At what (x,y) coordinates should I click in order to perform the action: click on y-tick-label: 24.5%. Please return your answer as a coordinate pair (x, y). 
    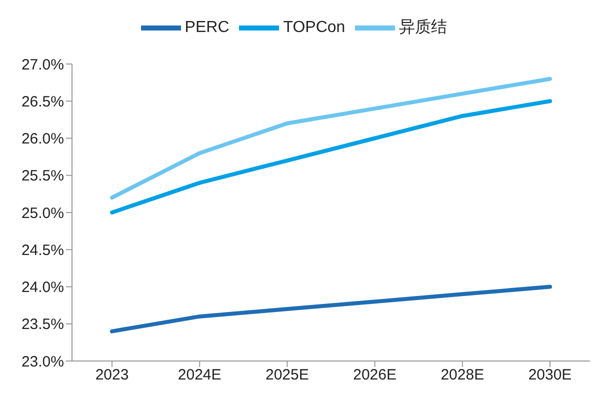
    Looking at the image, I should click on (42, 250).